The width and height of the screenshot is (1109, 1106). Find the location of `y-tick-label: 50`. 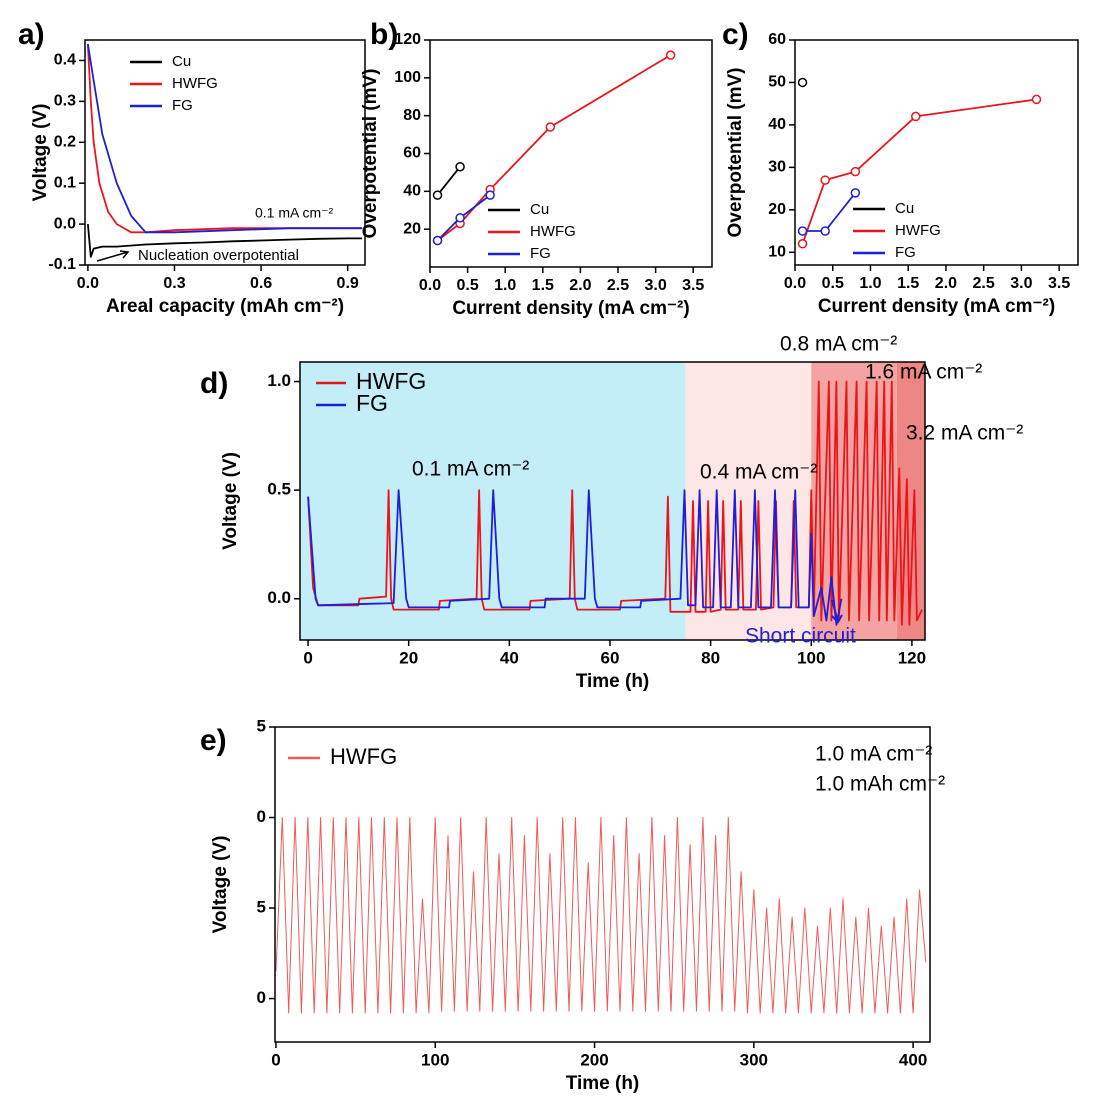

y-tick-label: 50 is located at coordinates (777, 82).